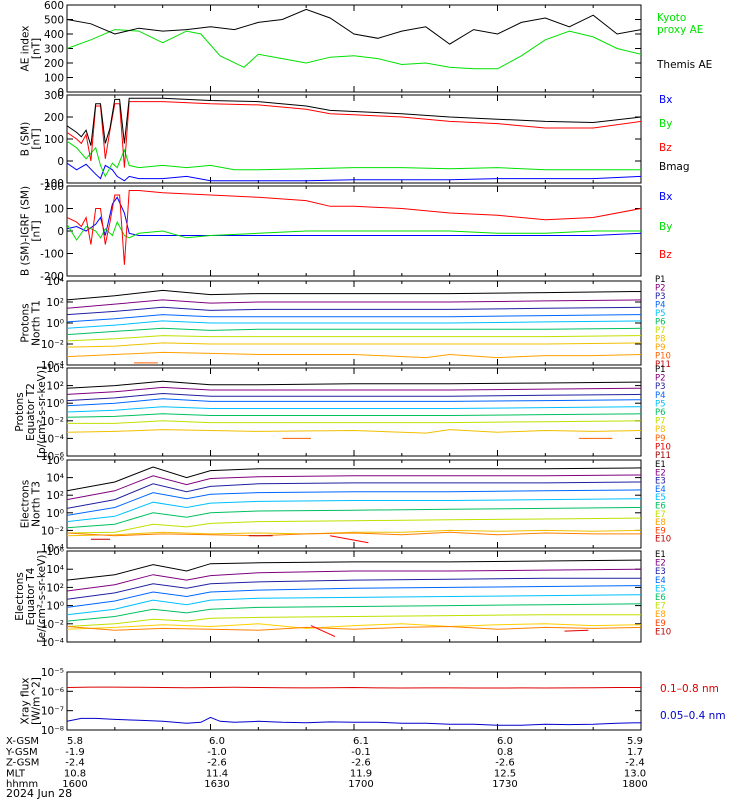 The width and height of the screenshot is (750, 800). What do you see at coordinates (354, 402) in the screenshot?
I see `series-p4` at bounding box center [354, 402].